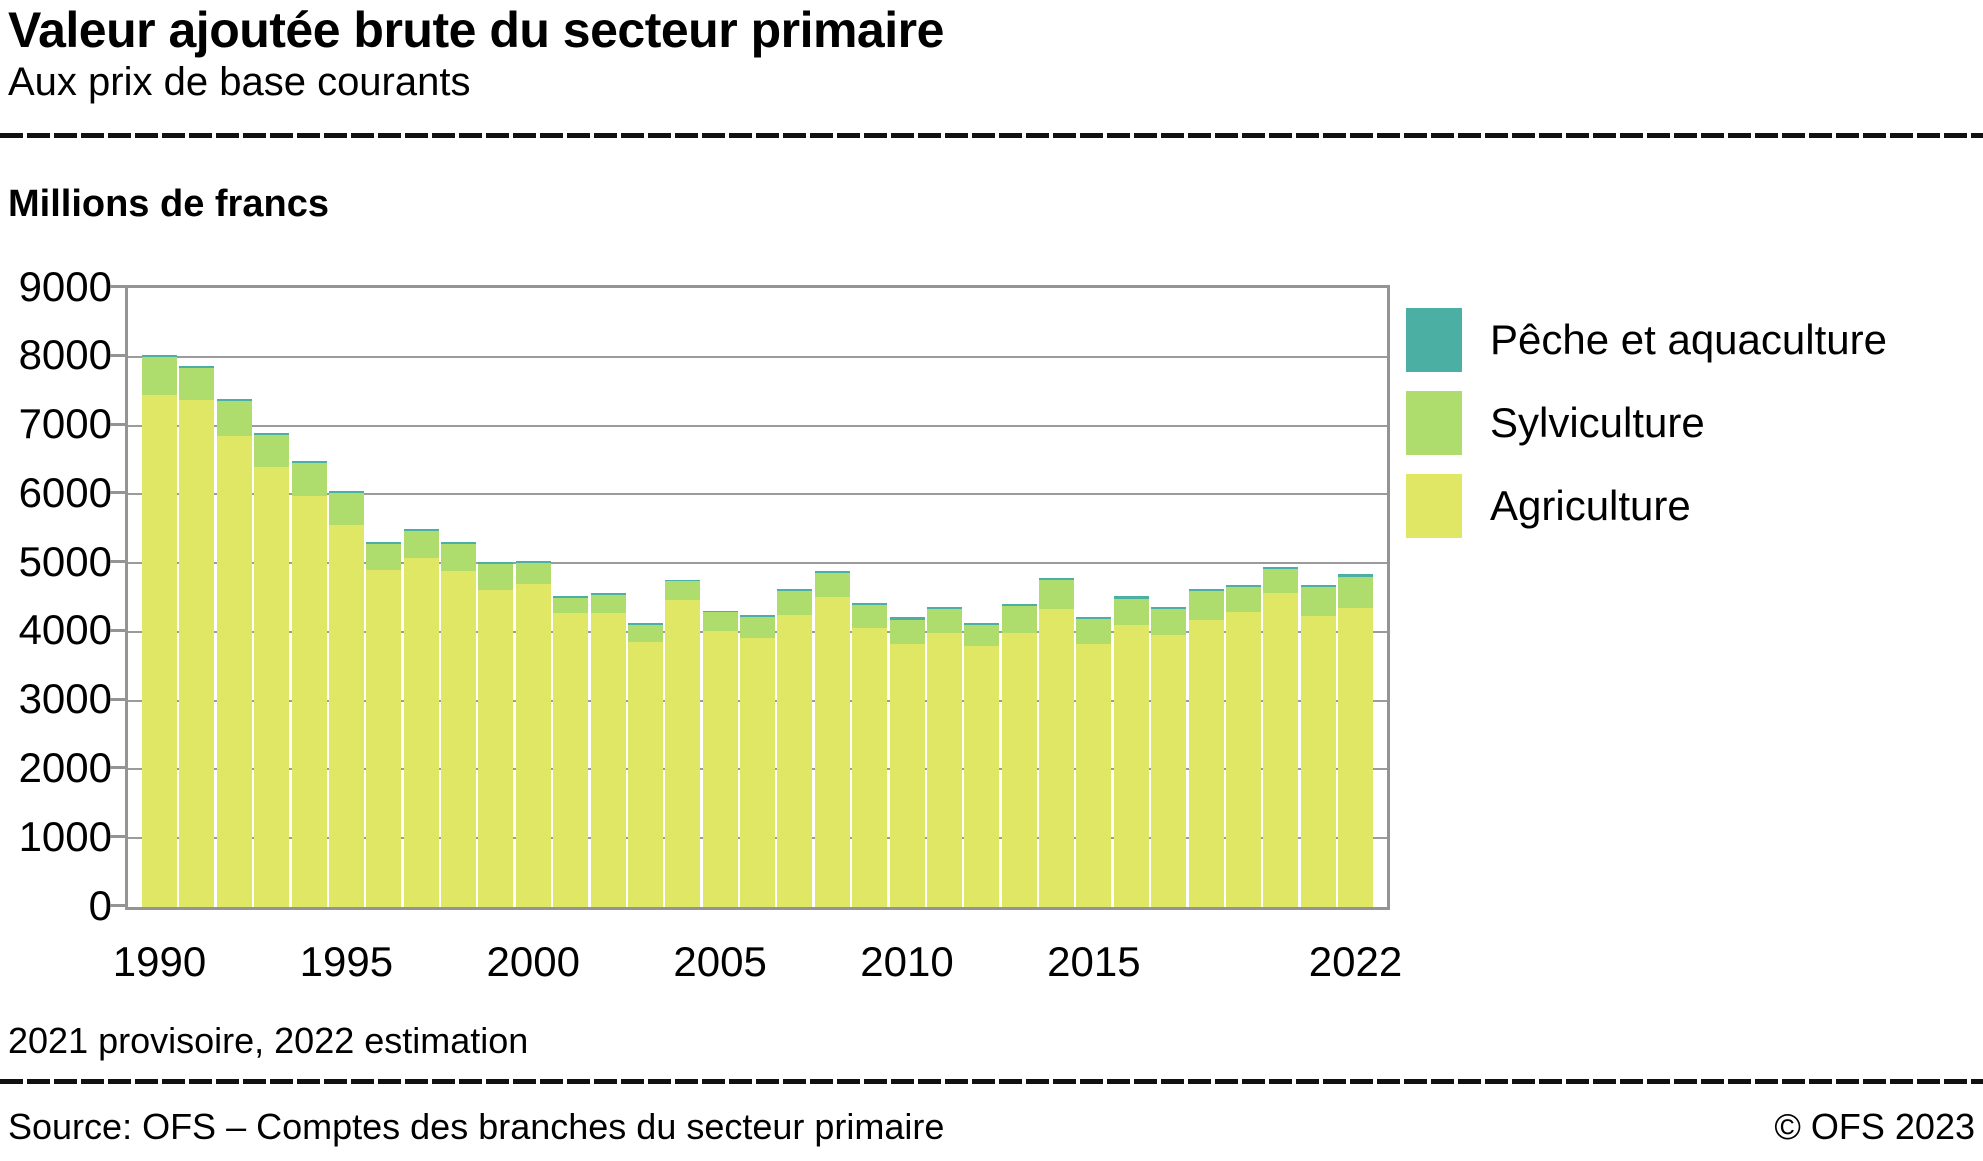 This screenshot has height=1161, width=1983. What do you see at coordinates (1243, 585) in the screenshot?
I see `bar-2019-peche-et-aquaculture` at bounding box center [1243, 585].